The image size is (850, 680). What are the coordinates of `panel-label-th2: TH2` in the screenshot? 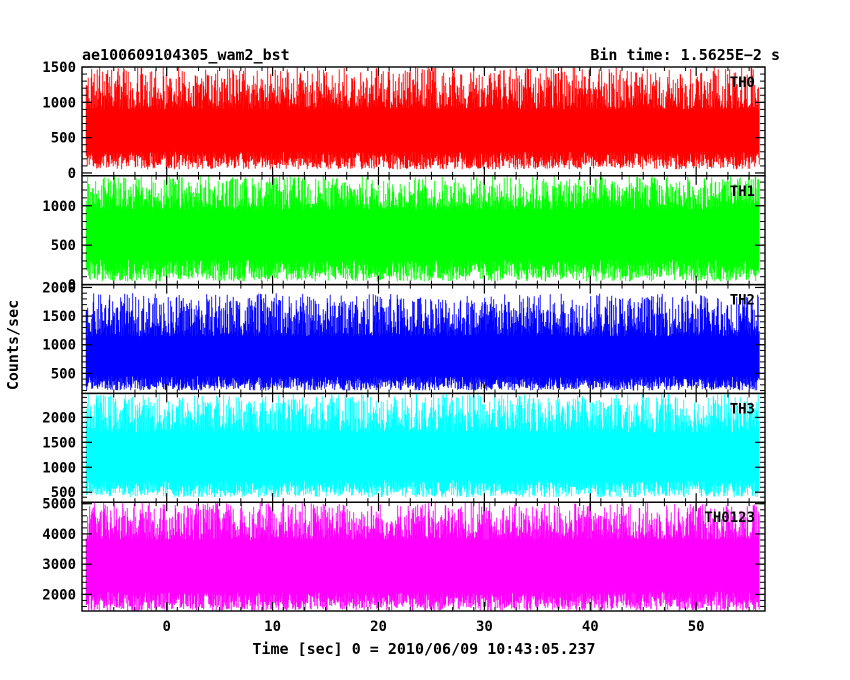 It's located at (742, 301).